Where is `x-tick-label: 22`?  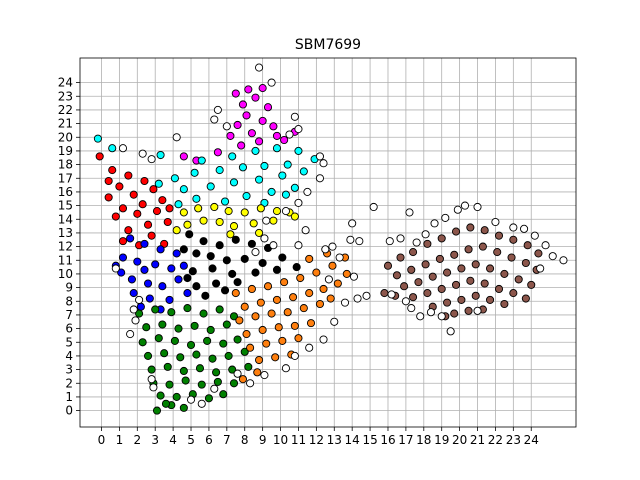 x-tick-label: 22 is located at coordinates (495, 440).